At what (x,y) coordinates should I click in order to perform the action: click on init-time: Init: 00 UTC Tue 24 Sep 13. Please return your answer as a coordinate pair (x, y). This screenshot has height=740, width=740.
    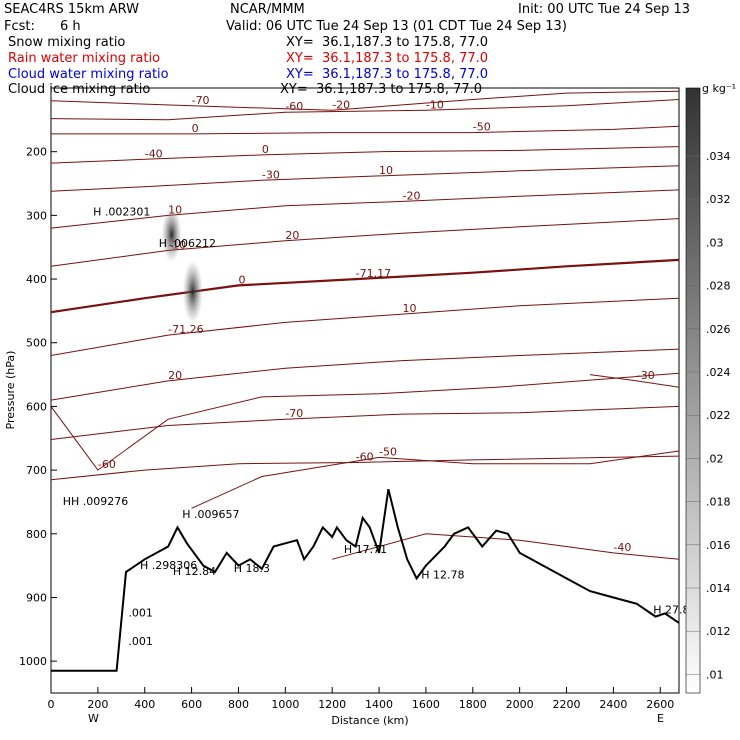
    Looking at the image, I should click on (604, 9).